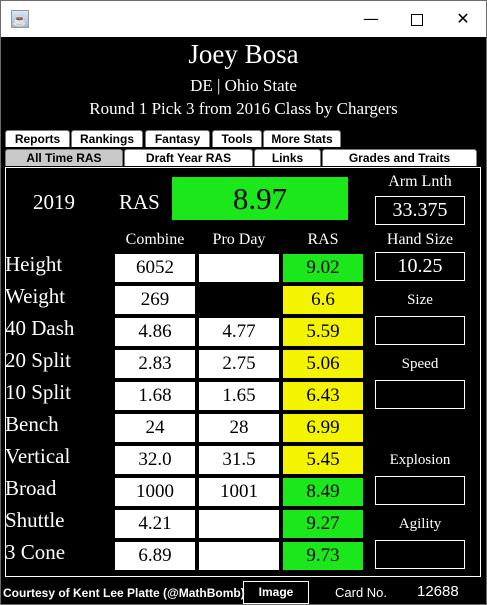  I want to click on arm-length-label: Arm Lnth, so click(420, 181).